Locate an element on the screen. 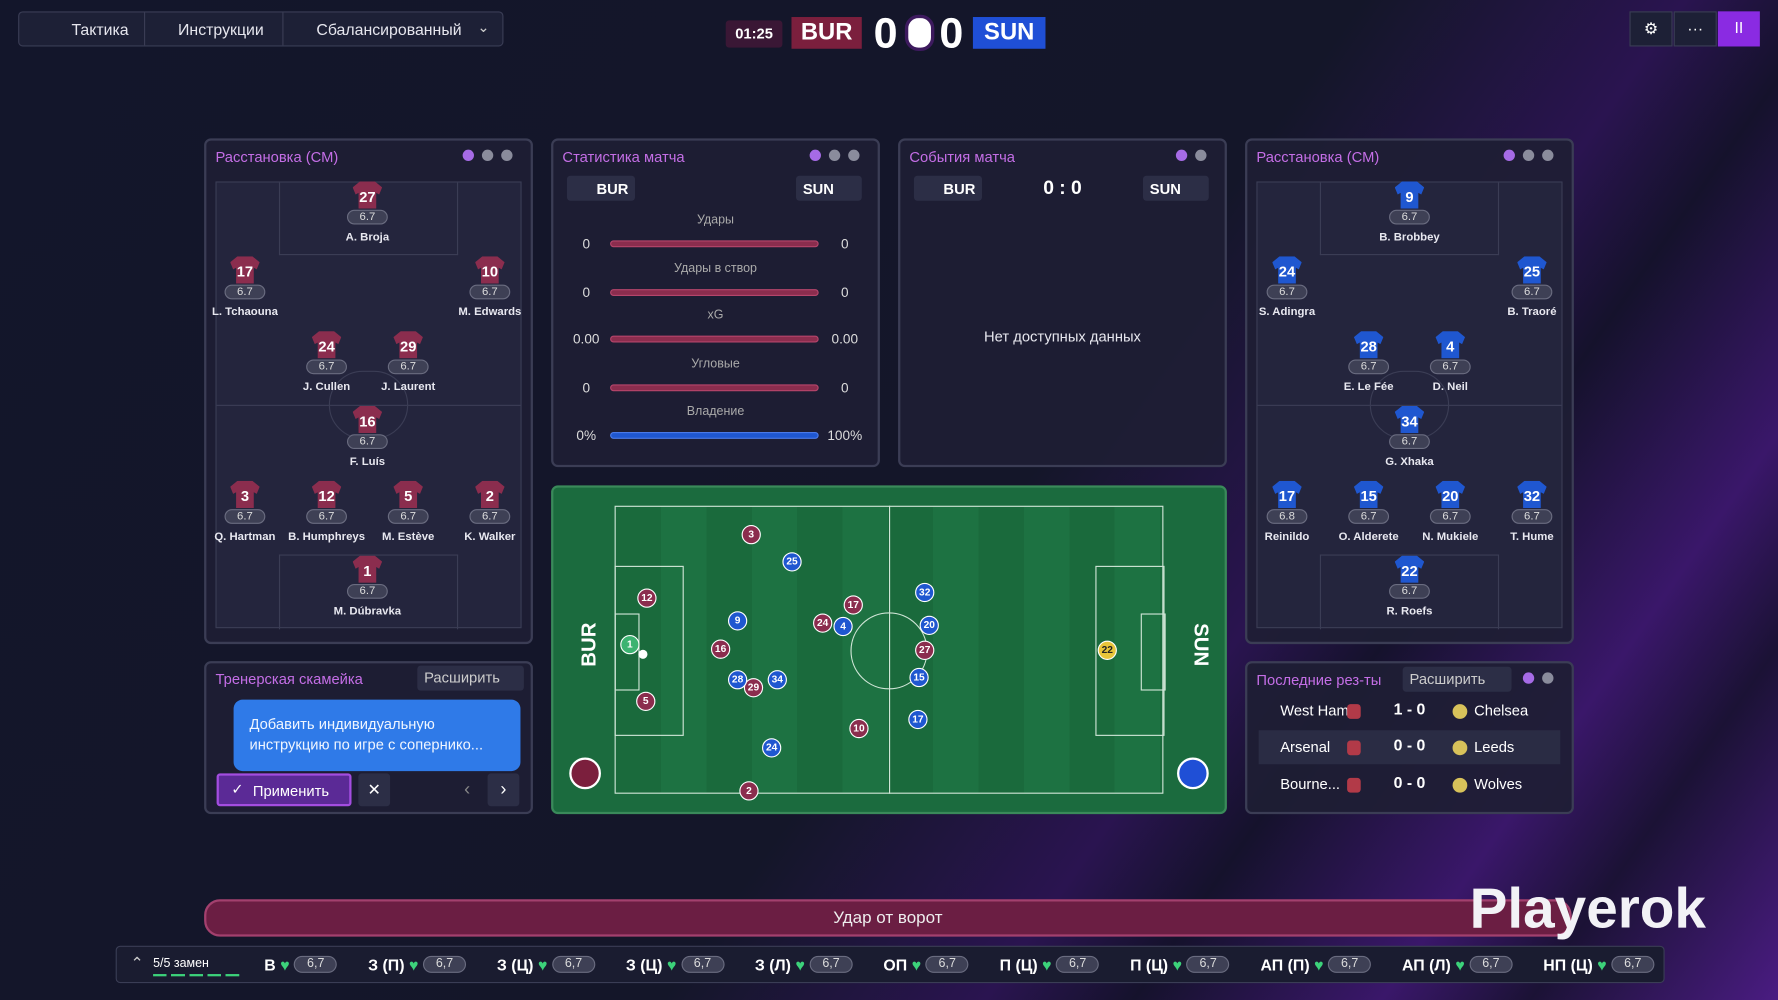  field-box is located at coordinates (1409, 592).